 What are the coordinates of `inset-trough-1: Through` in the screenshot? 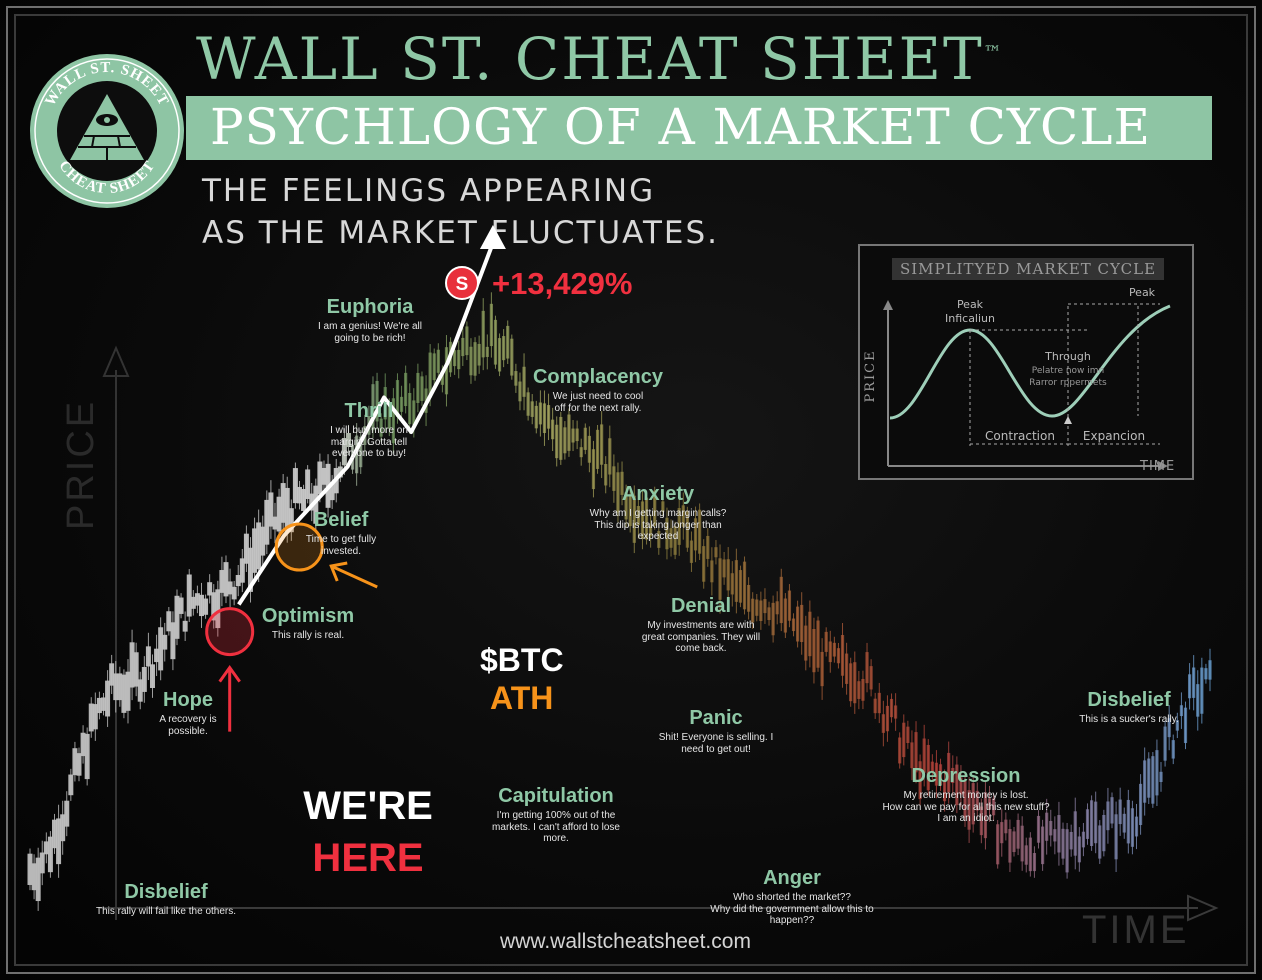 It's located at (1067, 356).